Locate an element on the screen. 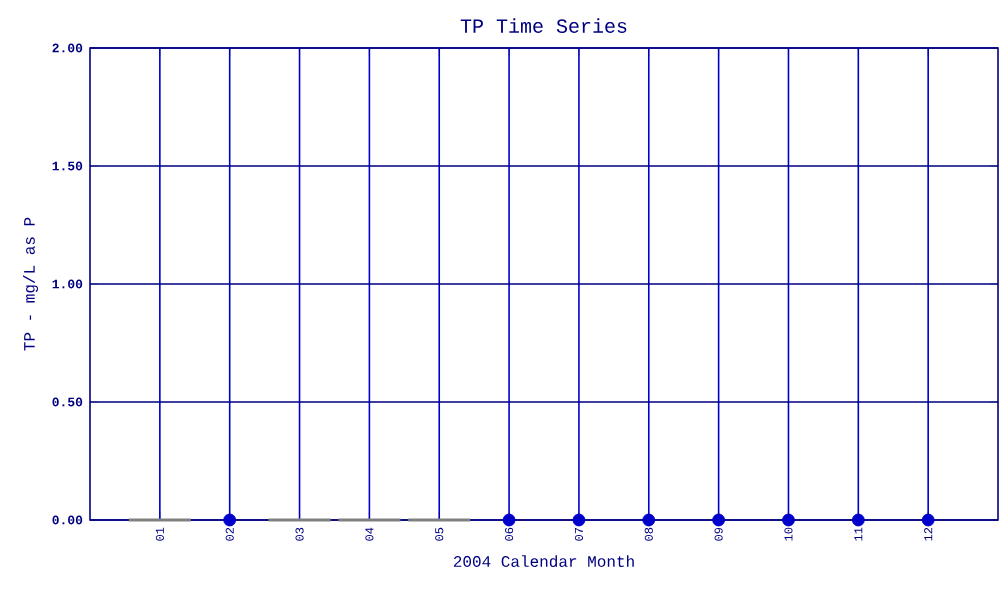  chart-title: TP Time Series is located at coordinates (543, 25).